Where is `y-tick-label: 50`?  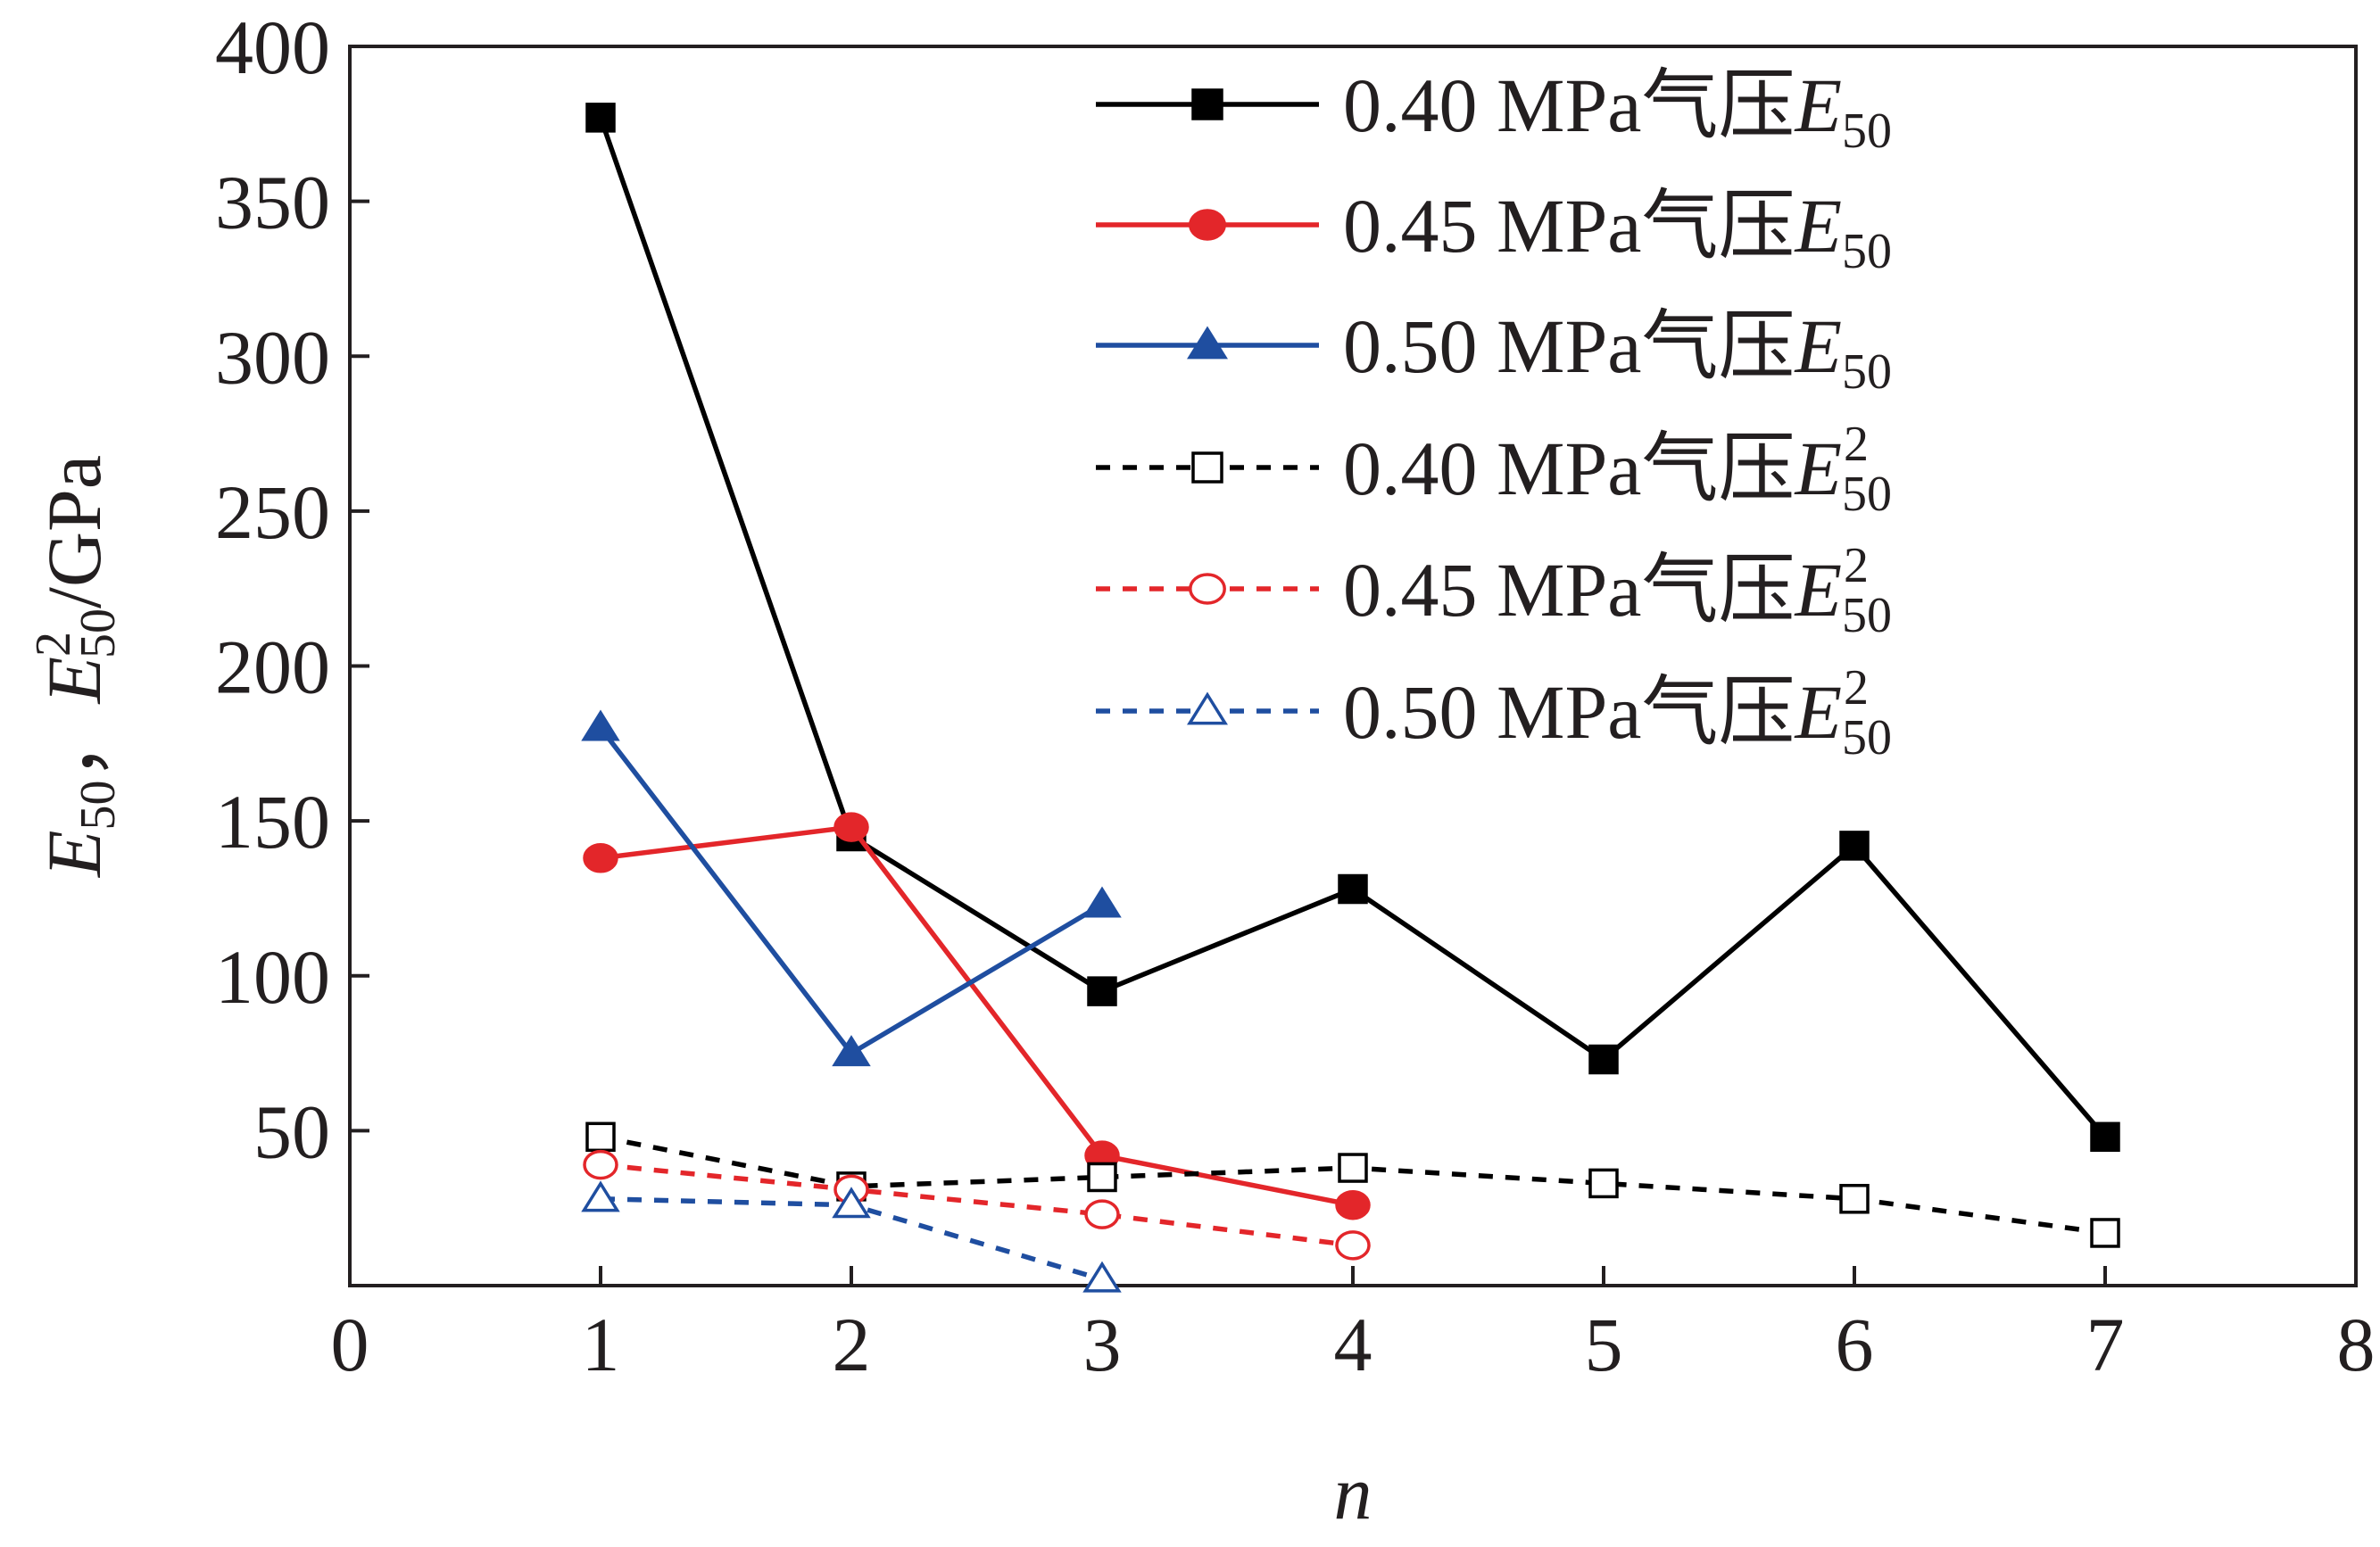
y-tick-label: 50 is located at coordinates (292, 1131).